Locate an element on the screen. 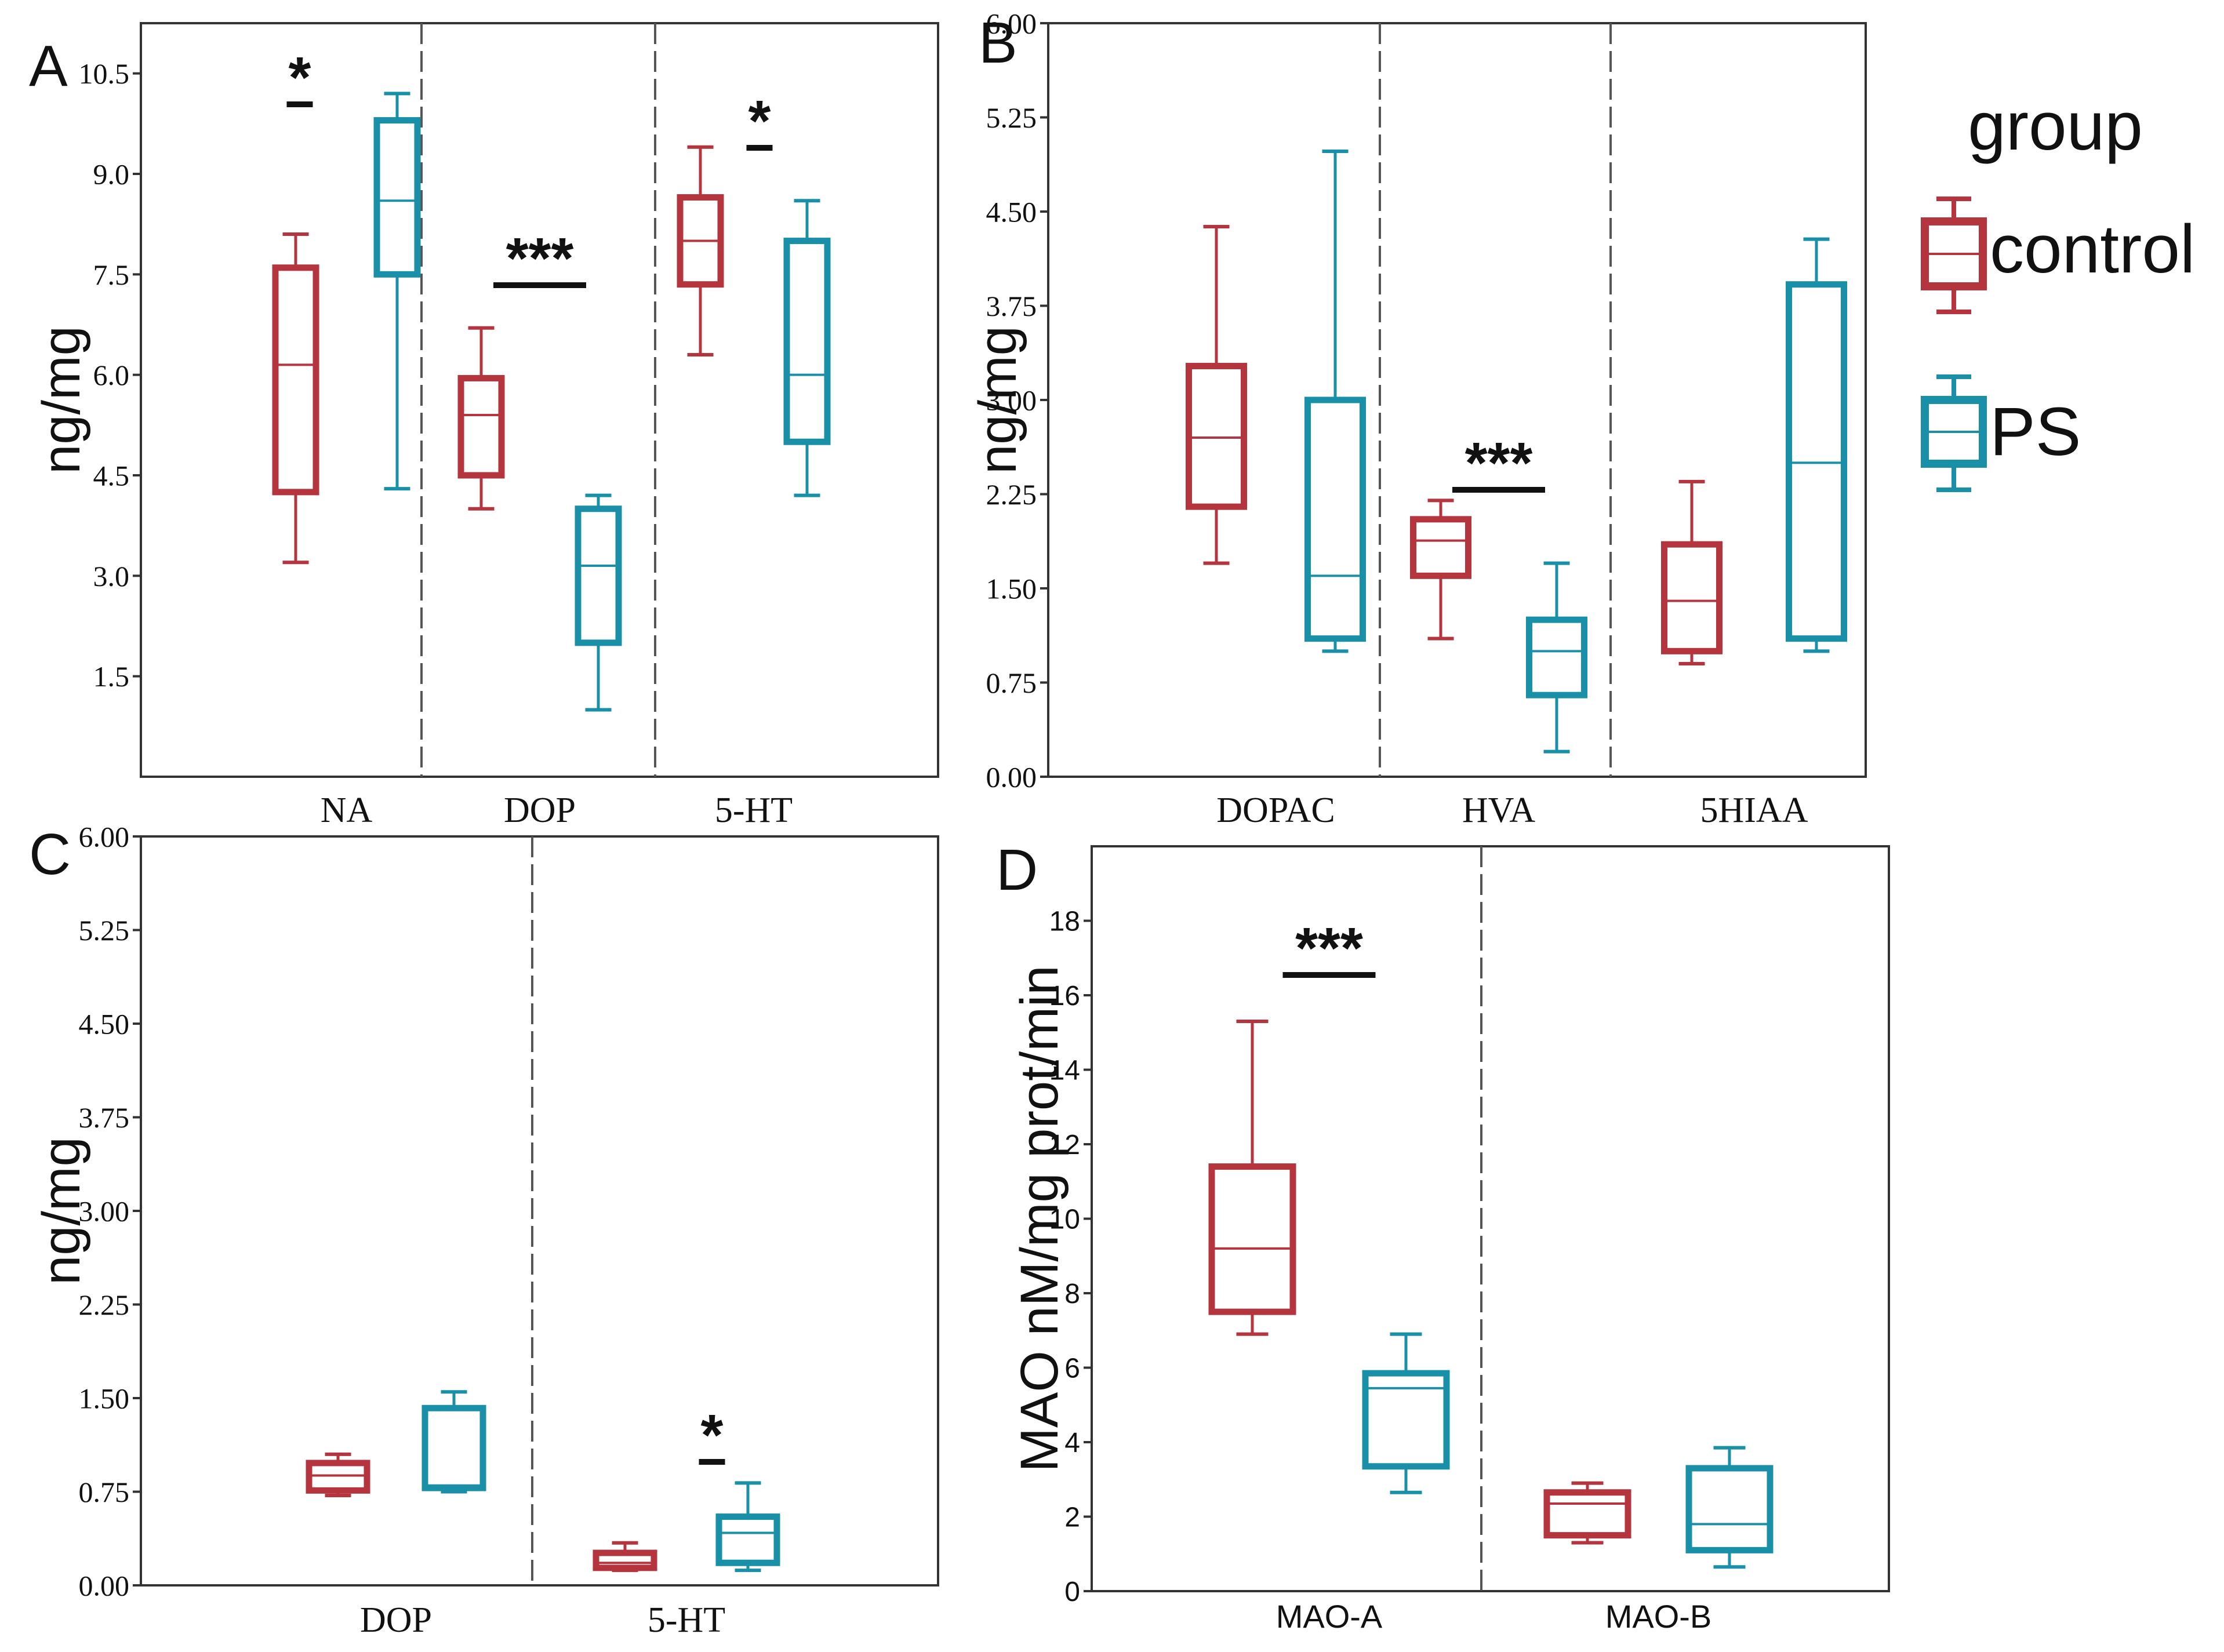 Image resolution: width=2224 pixels, height=1652 pixels. y-tick-label: 10 is located at coordinates (1064, 1219).